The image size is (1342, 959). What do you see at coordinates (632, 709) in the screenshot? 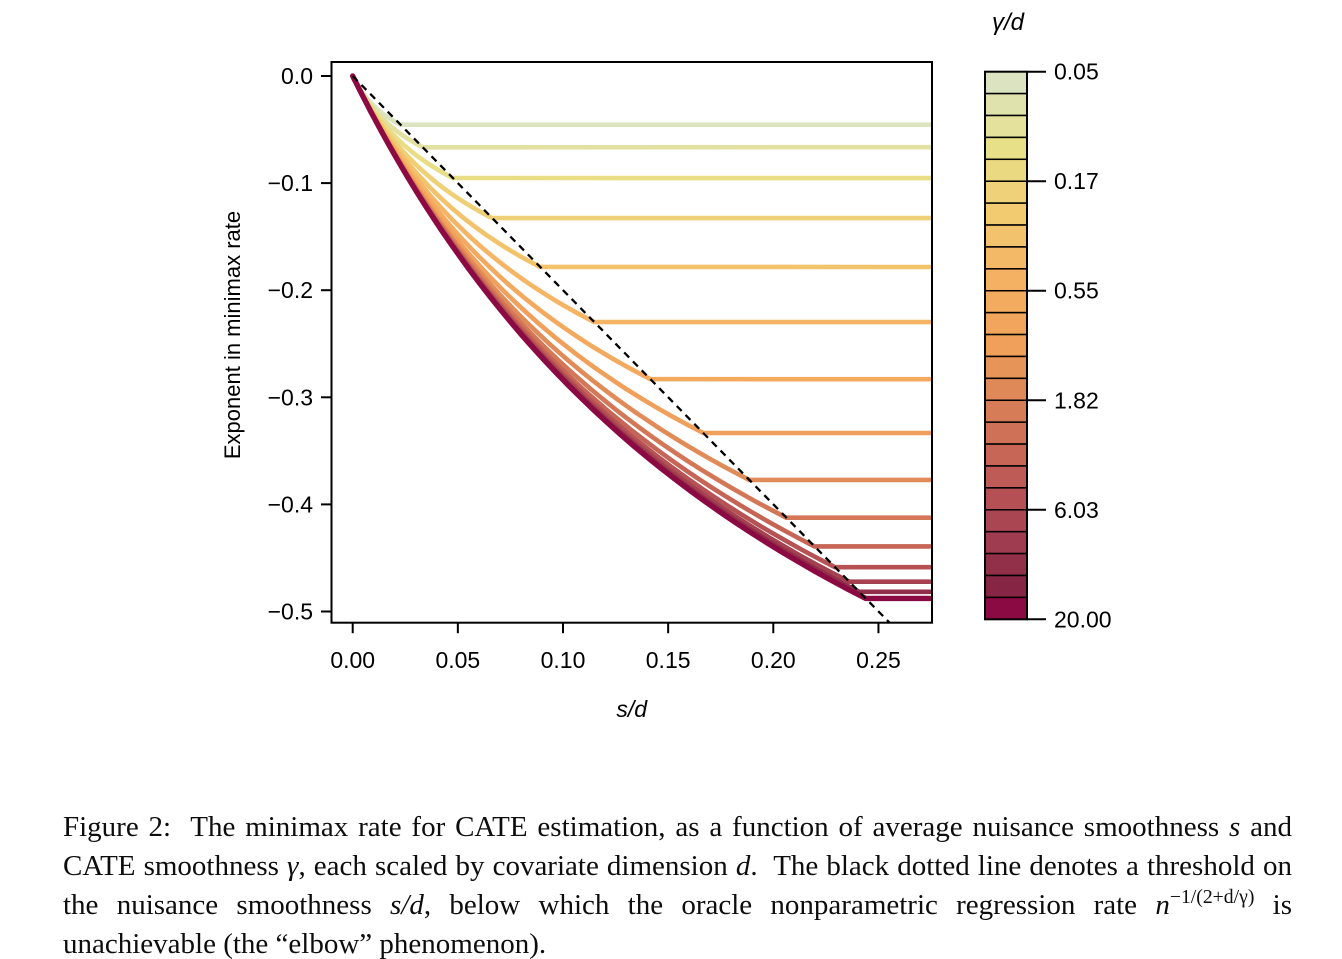
I see `x-axis-title: s/d` at bounding box center [632, 709].